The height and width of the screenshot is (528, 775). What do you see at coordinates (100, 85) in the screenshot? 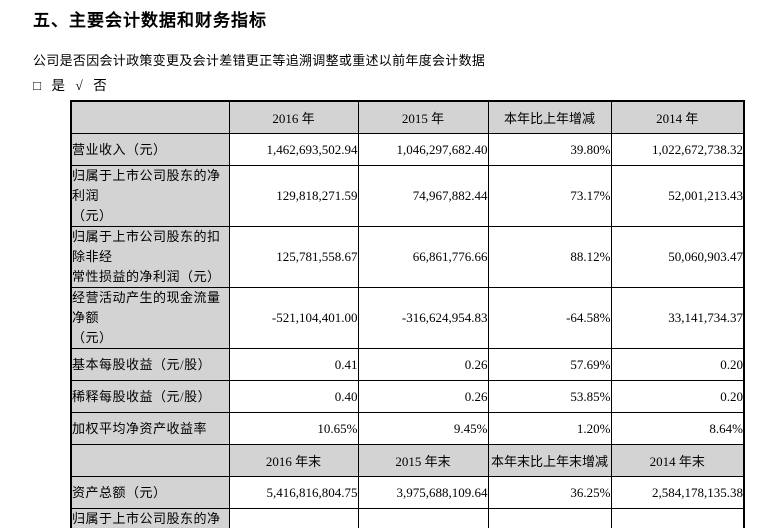
I see `no-option-label: 否` at bounding box center [100, 85].